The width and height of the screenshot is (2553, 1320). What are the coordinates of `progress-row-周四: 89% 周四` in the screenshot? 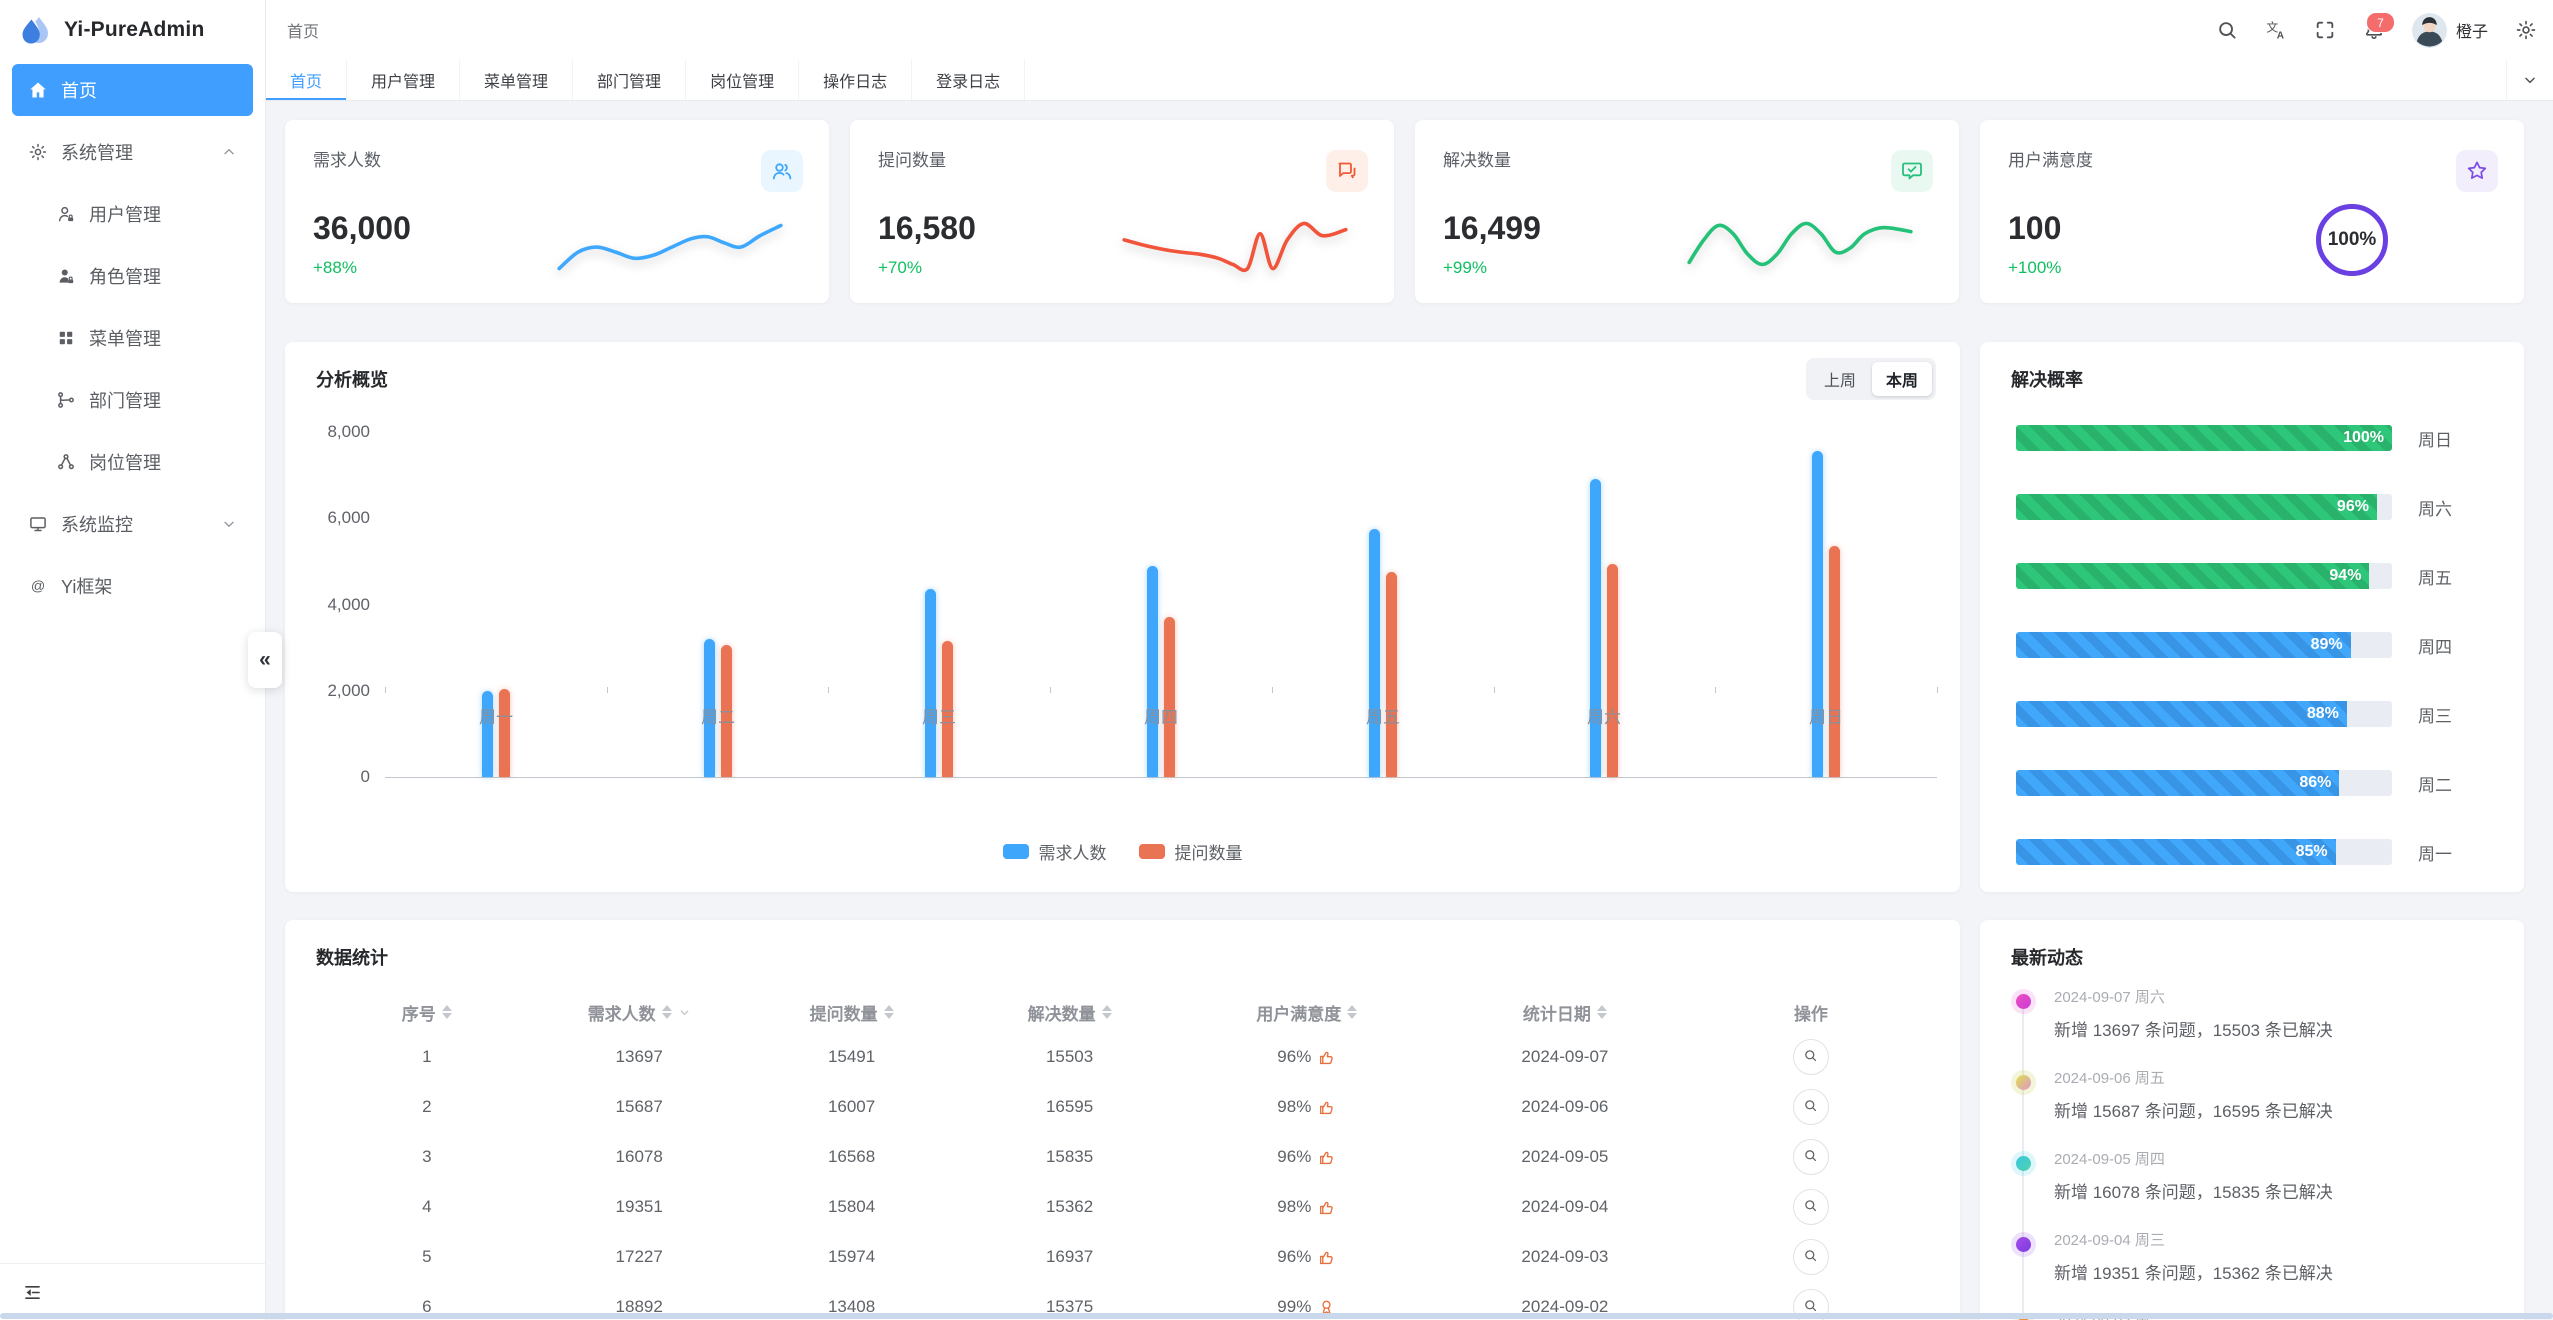 It's located at (2258, 645).